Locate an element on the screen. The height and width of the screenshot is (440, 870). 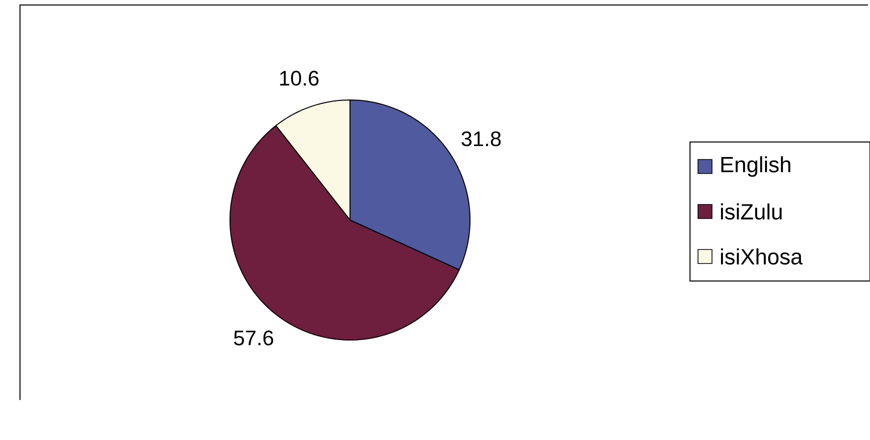
legend-label: isiXhosa is located at coordinates (762, 256).